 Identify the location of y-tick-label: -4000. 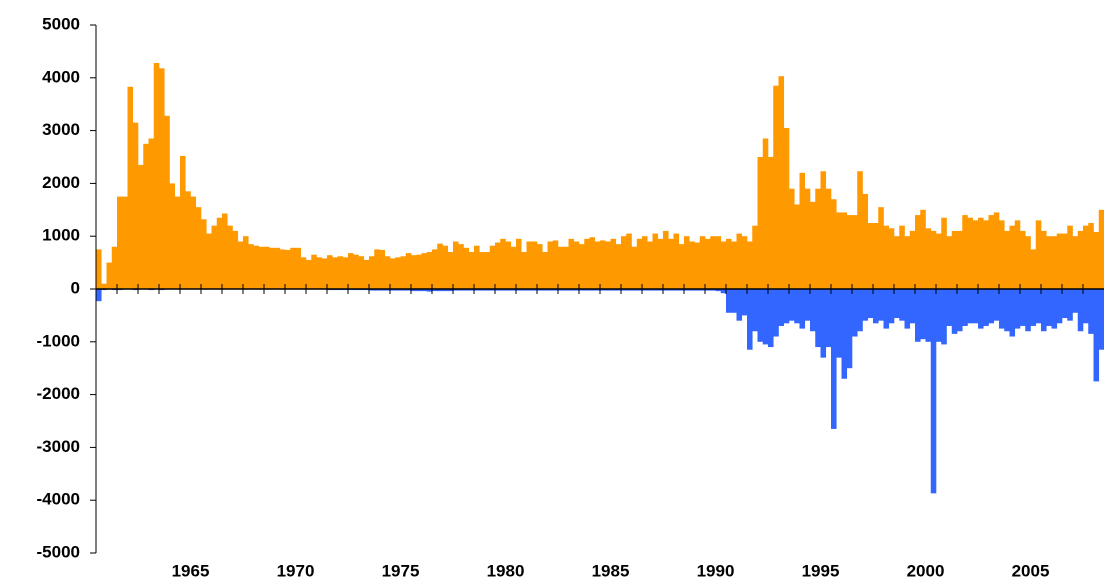
(58, 499).